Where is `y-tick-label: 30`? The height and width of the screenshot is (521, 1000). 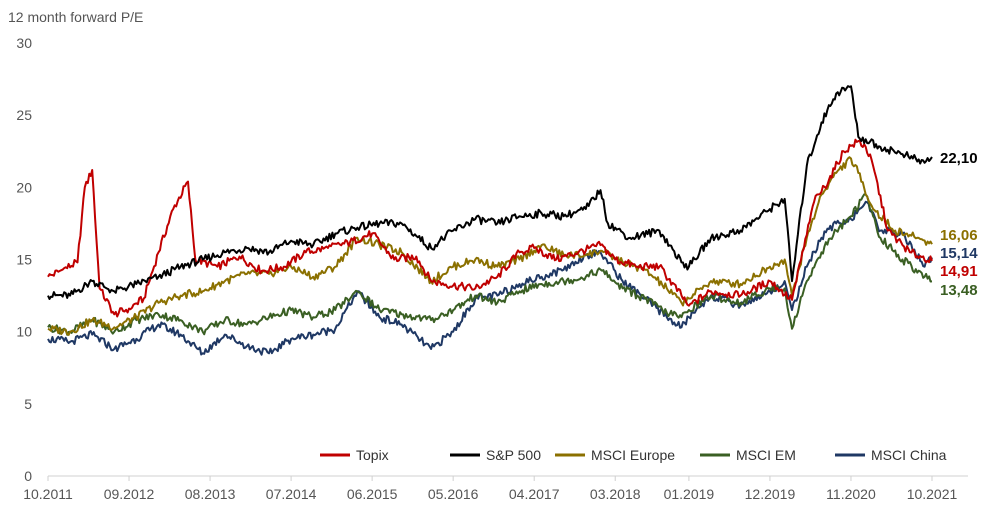
y-tick-label: 30 is located at coordinates (24, 43).